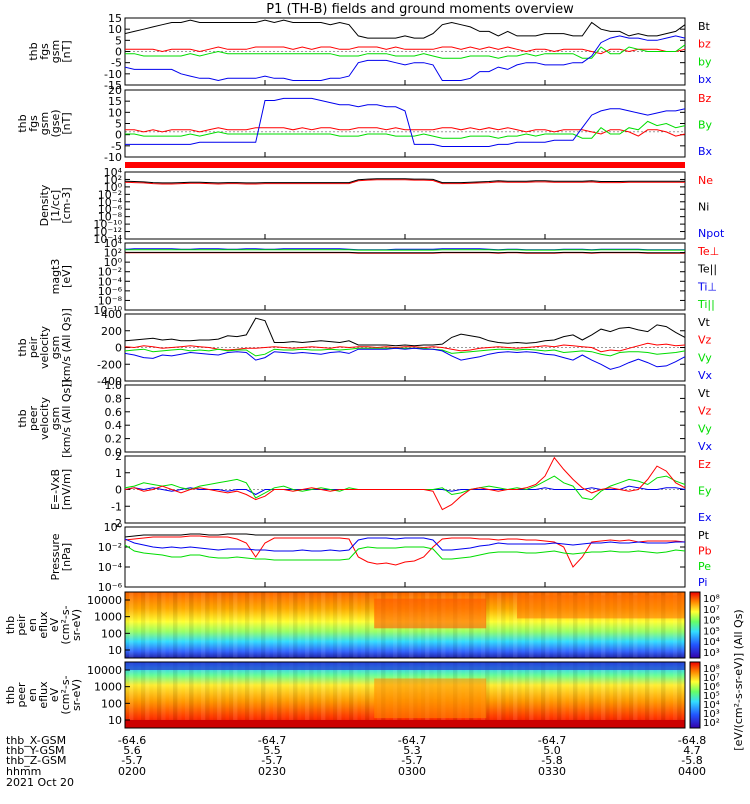  I want to click on colorbar-tick-label: 10⁵, so click(711, 631).